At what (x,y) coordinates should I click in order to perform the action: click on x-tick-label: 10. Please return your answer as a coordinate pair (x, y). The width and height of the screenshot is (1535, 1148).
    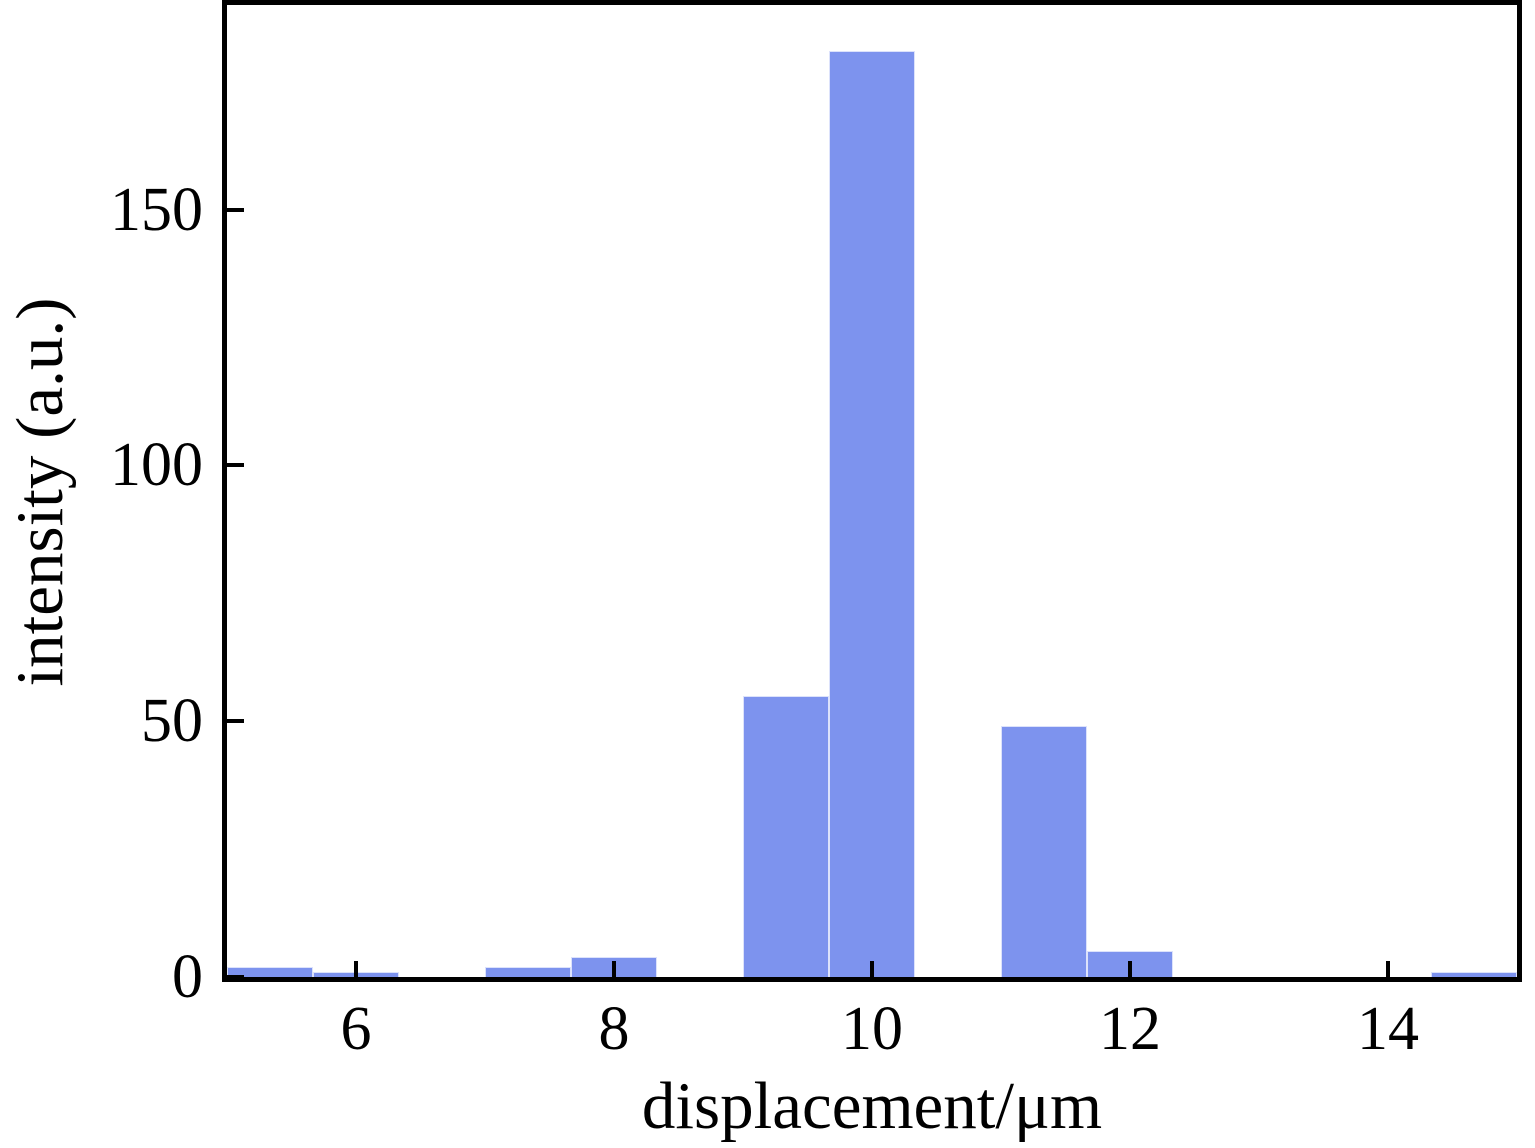
    Looking at the image, I should click on (872, 1029).